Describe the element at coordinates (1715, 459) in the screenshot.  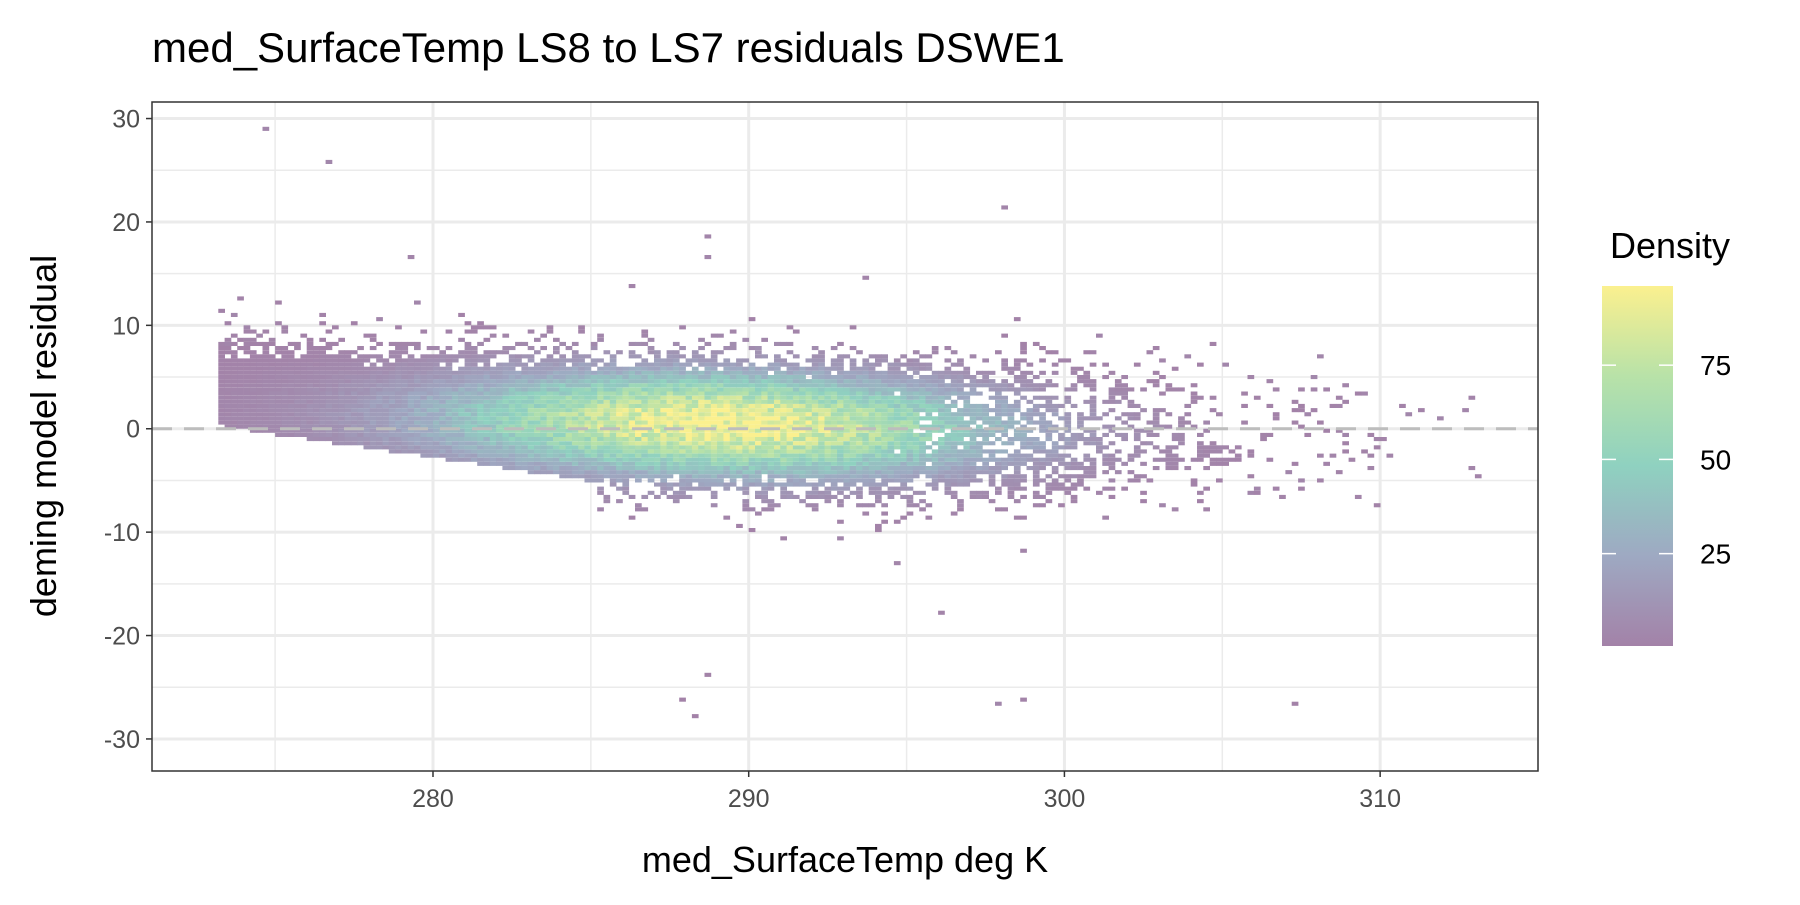
I see `legend-tick-label: 50` at that location.